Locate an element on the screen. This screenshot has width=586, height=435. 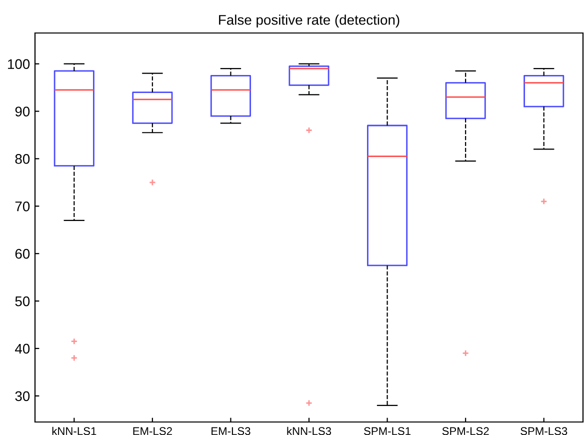
y-tick-label: 70 is located at coordinates (22, 206).